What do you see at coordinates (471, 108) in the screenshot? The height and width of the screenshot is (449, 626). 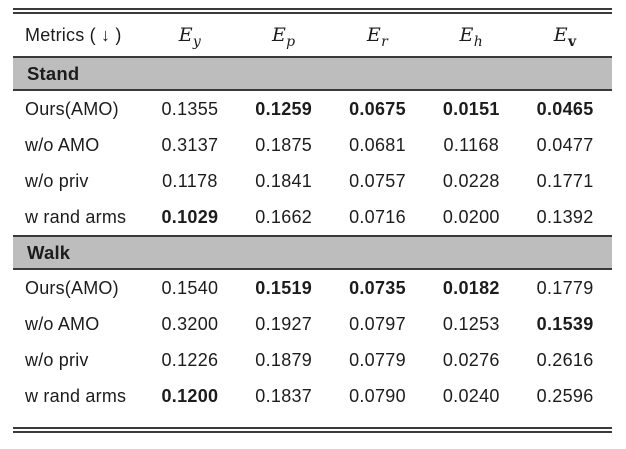 I see `metric-value: 0.0151` at bounding box center [471, 108].